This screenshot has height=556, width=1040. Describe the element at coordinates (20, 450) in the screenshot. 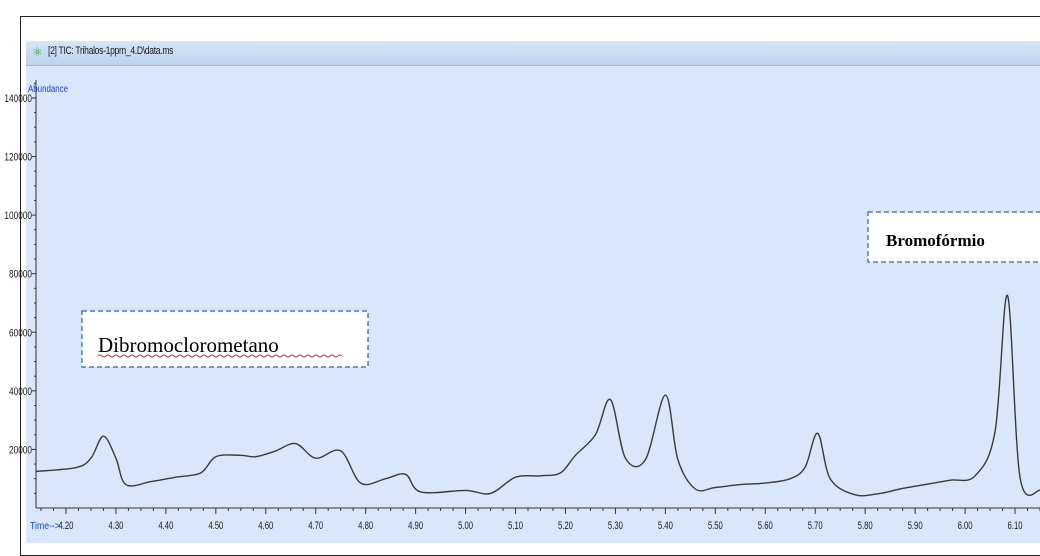

I see `y-tick-label: 20000` at that location.